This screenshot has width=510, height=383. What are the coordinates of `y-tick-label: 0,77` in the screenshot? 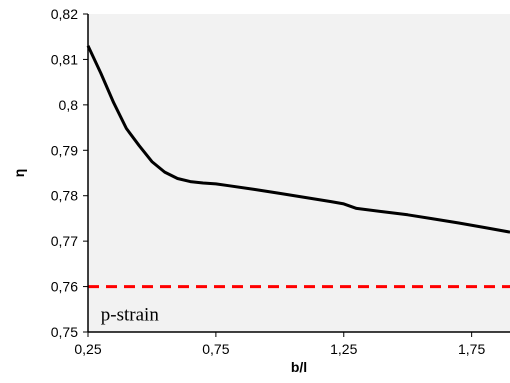 It's located at (64, 241).